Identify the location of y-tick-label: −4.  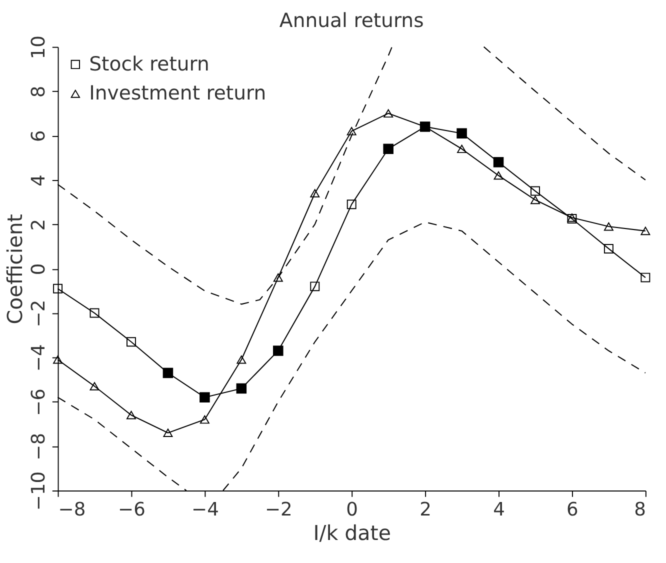
(39, 358).